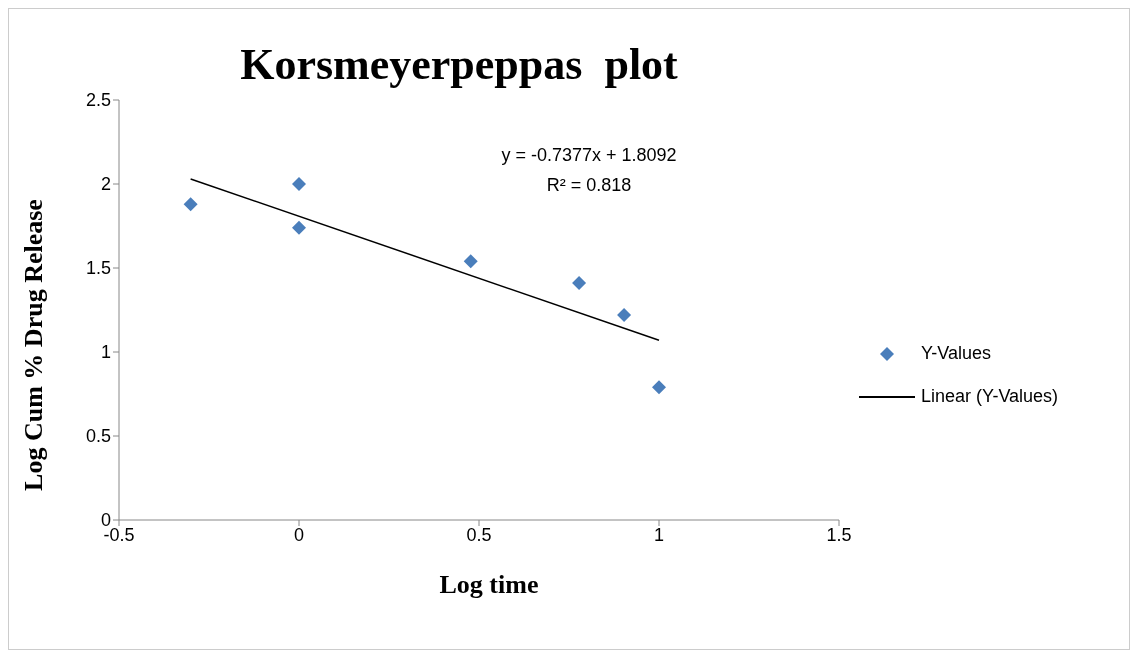 This screenshot has width=1141, height=657. Describe the element at coordinates (956, 353) in the screenshot. I see `legend-label: Y-Values` at that location.